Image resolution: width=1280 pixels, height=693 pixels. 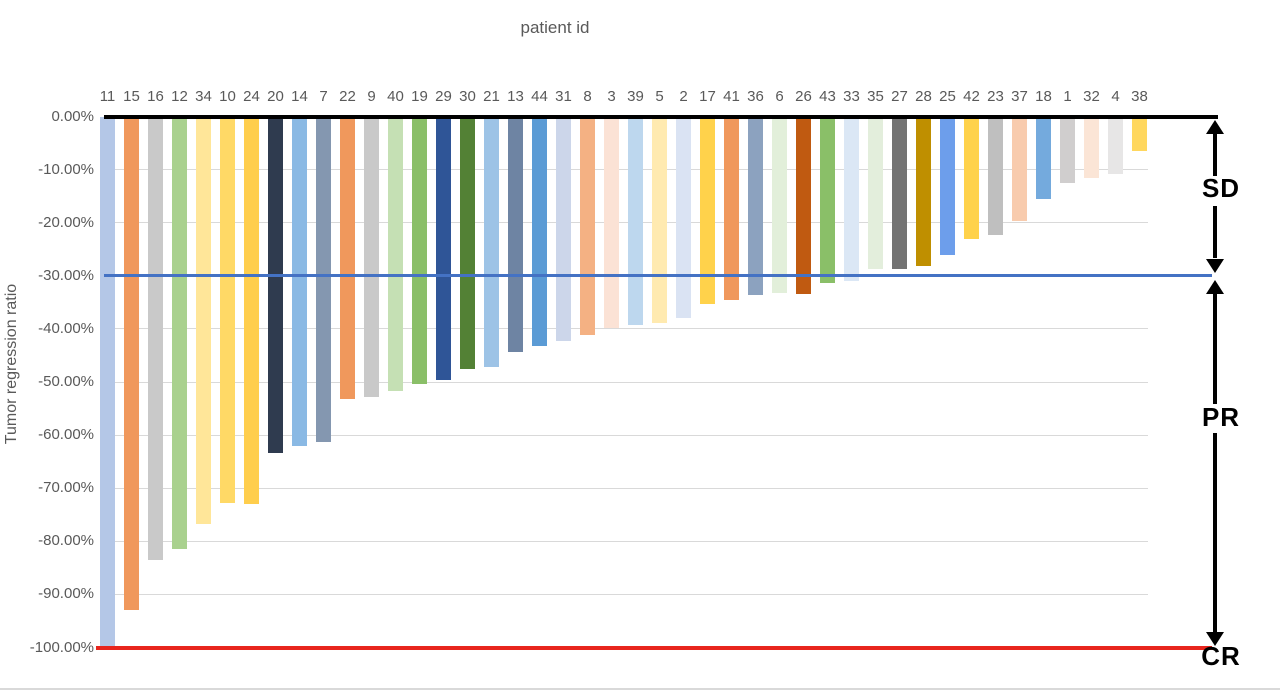 I want to click on patient-id-label: 30, so click(x=467, y=96).